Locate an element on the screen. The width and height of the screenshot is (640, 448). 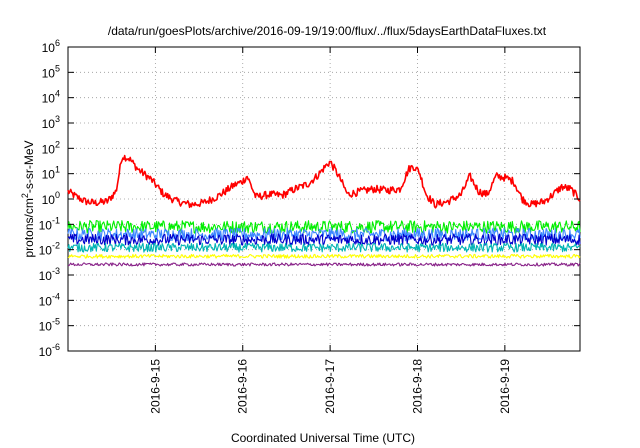
y-tick-label: 10¹ is located at coordinates (51, 173).